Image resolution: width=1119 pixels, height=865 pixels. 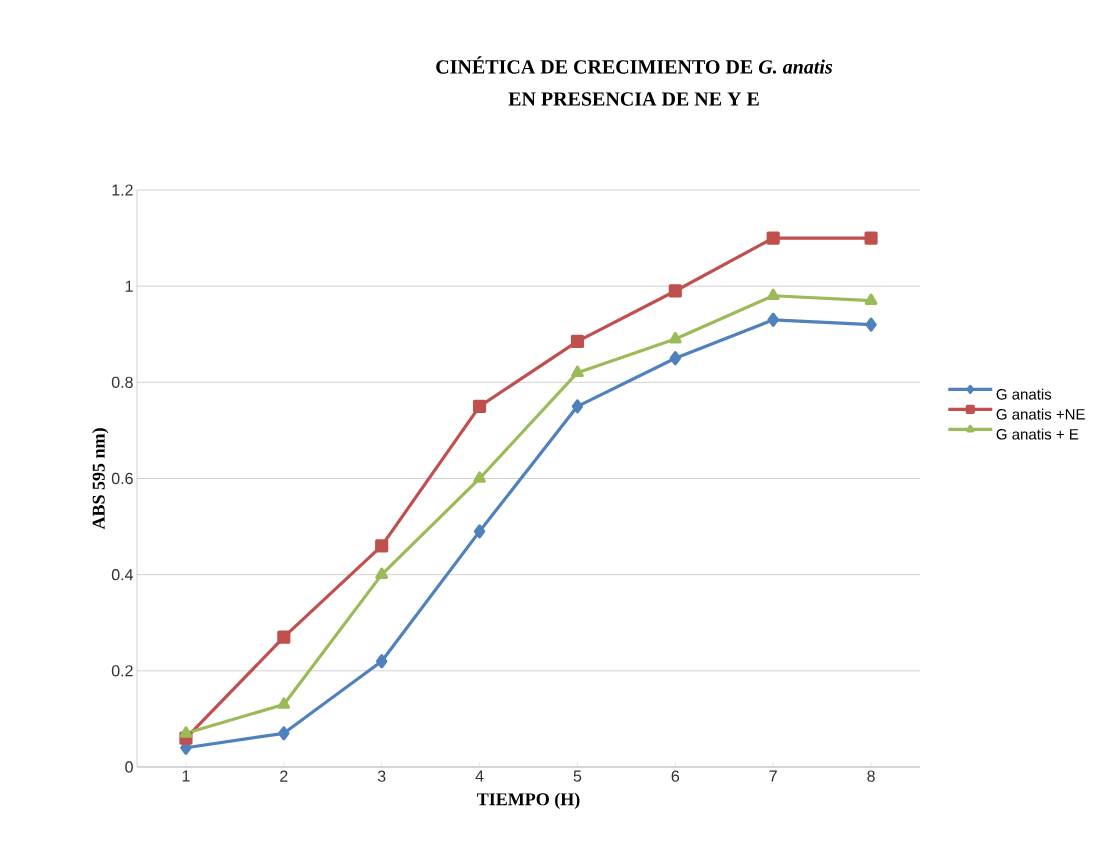 What do you see at coordinates (773, 776) in the screenshot?
I see `x-tick-label: 7` at bounding box center [773, 776].